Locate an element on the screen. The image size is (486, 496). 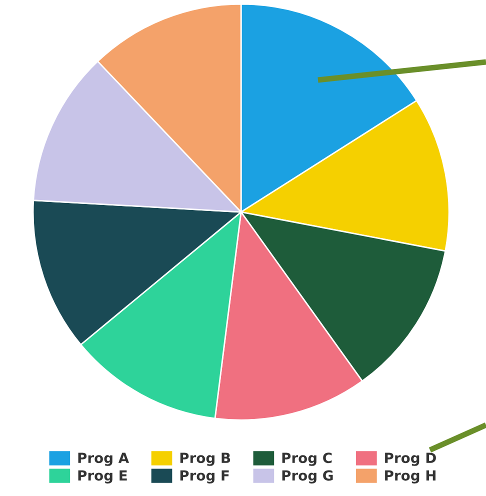
legend-label: Prog E is located at coordinates (102, 477).